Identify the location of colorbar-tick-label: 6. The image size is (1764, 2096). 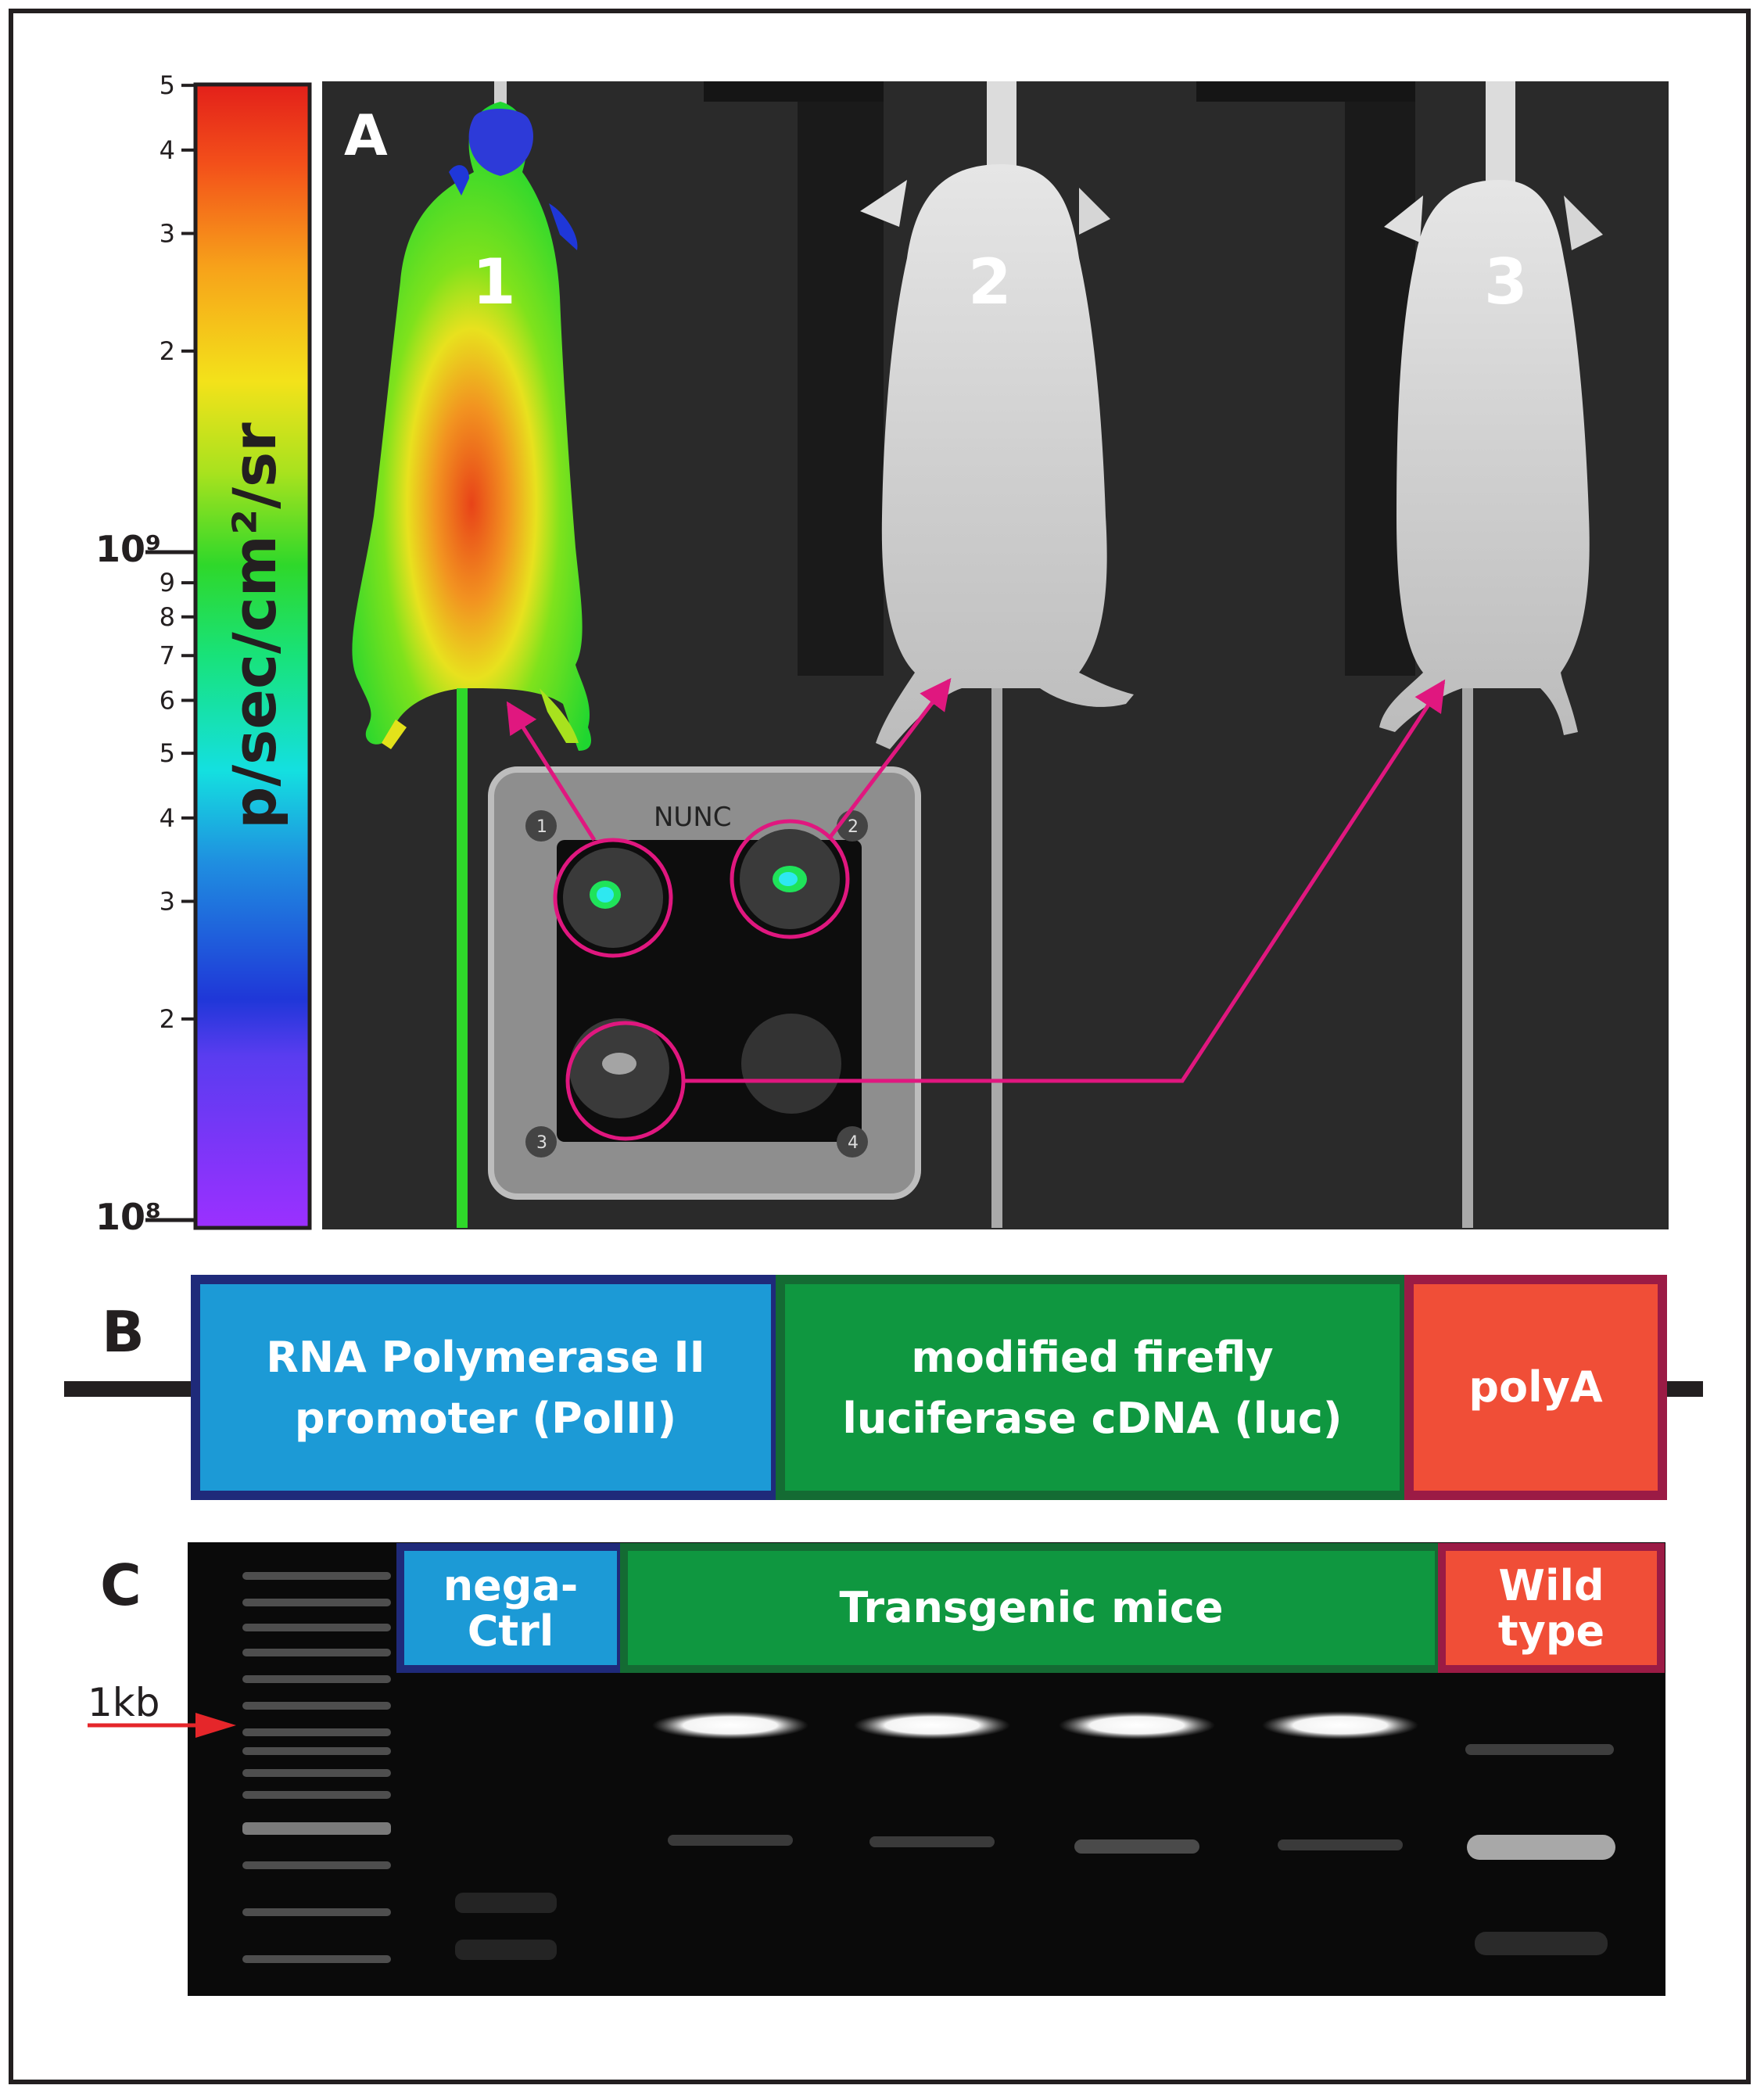
(167, 700).